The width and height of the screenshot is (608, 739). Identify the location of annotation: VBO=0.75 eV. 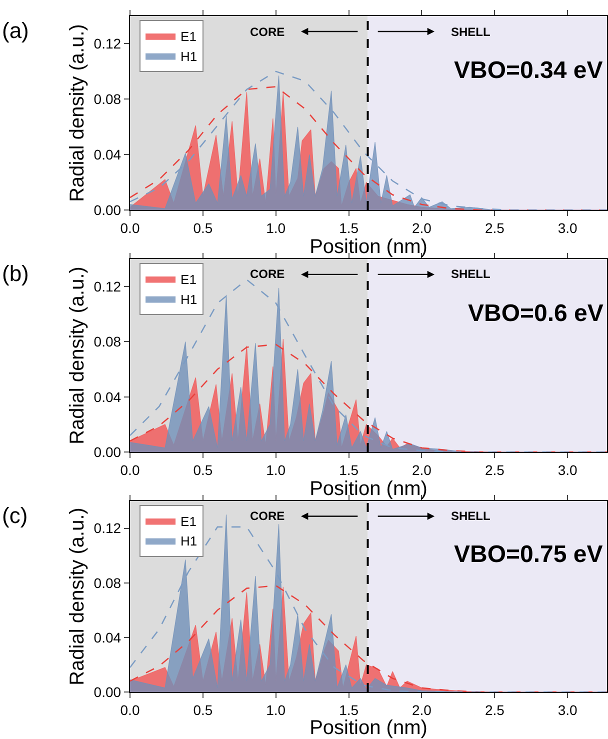
(528, 554).